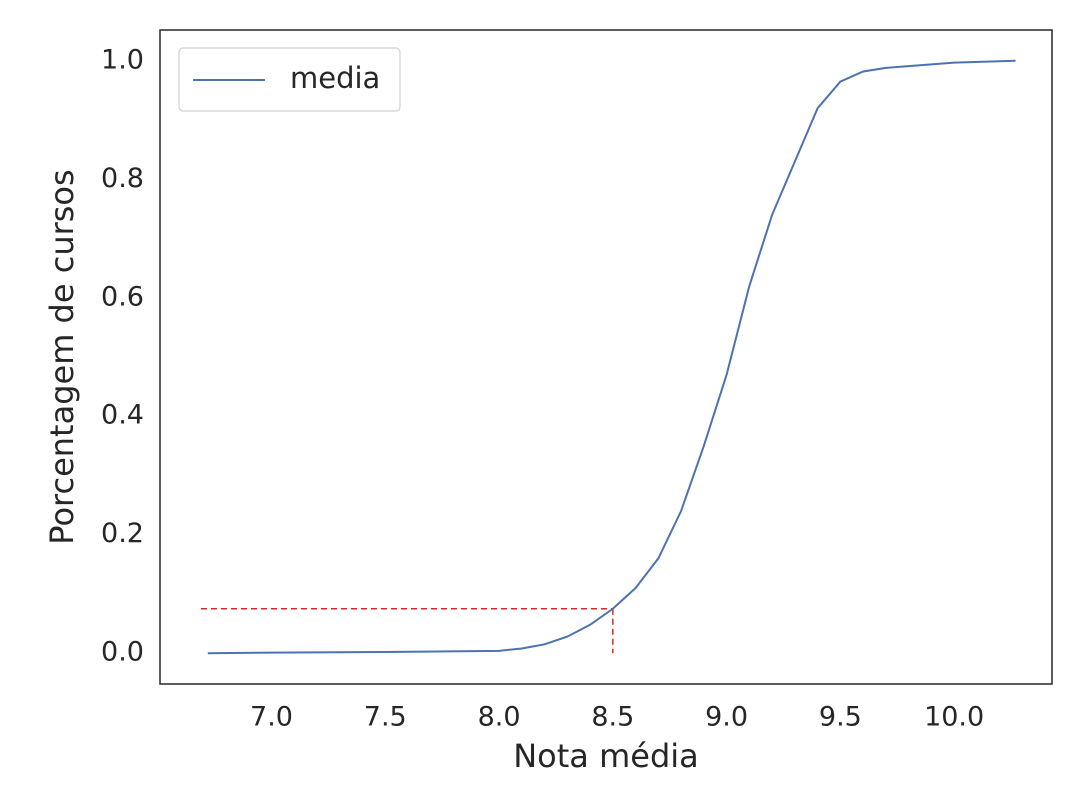  What do you see at coordinates (271, 717) in the screenshot?
I see `x-tick-label: 7.0` at bounding box center [271, 717].